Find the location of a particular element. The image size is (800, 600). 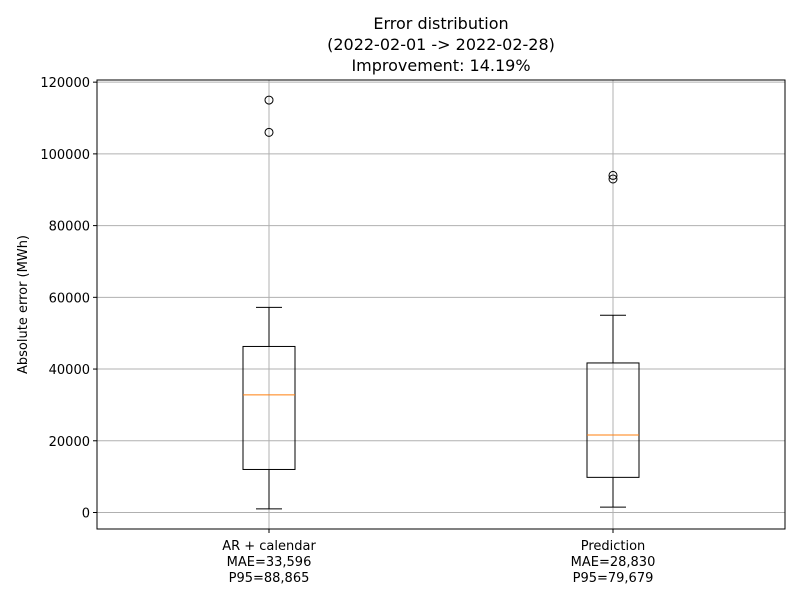

x-tick-label: P95=88,865 is located at coordinates (269, 578).